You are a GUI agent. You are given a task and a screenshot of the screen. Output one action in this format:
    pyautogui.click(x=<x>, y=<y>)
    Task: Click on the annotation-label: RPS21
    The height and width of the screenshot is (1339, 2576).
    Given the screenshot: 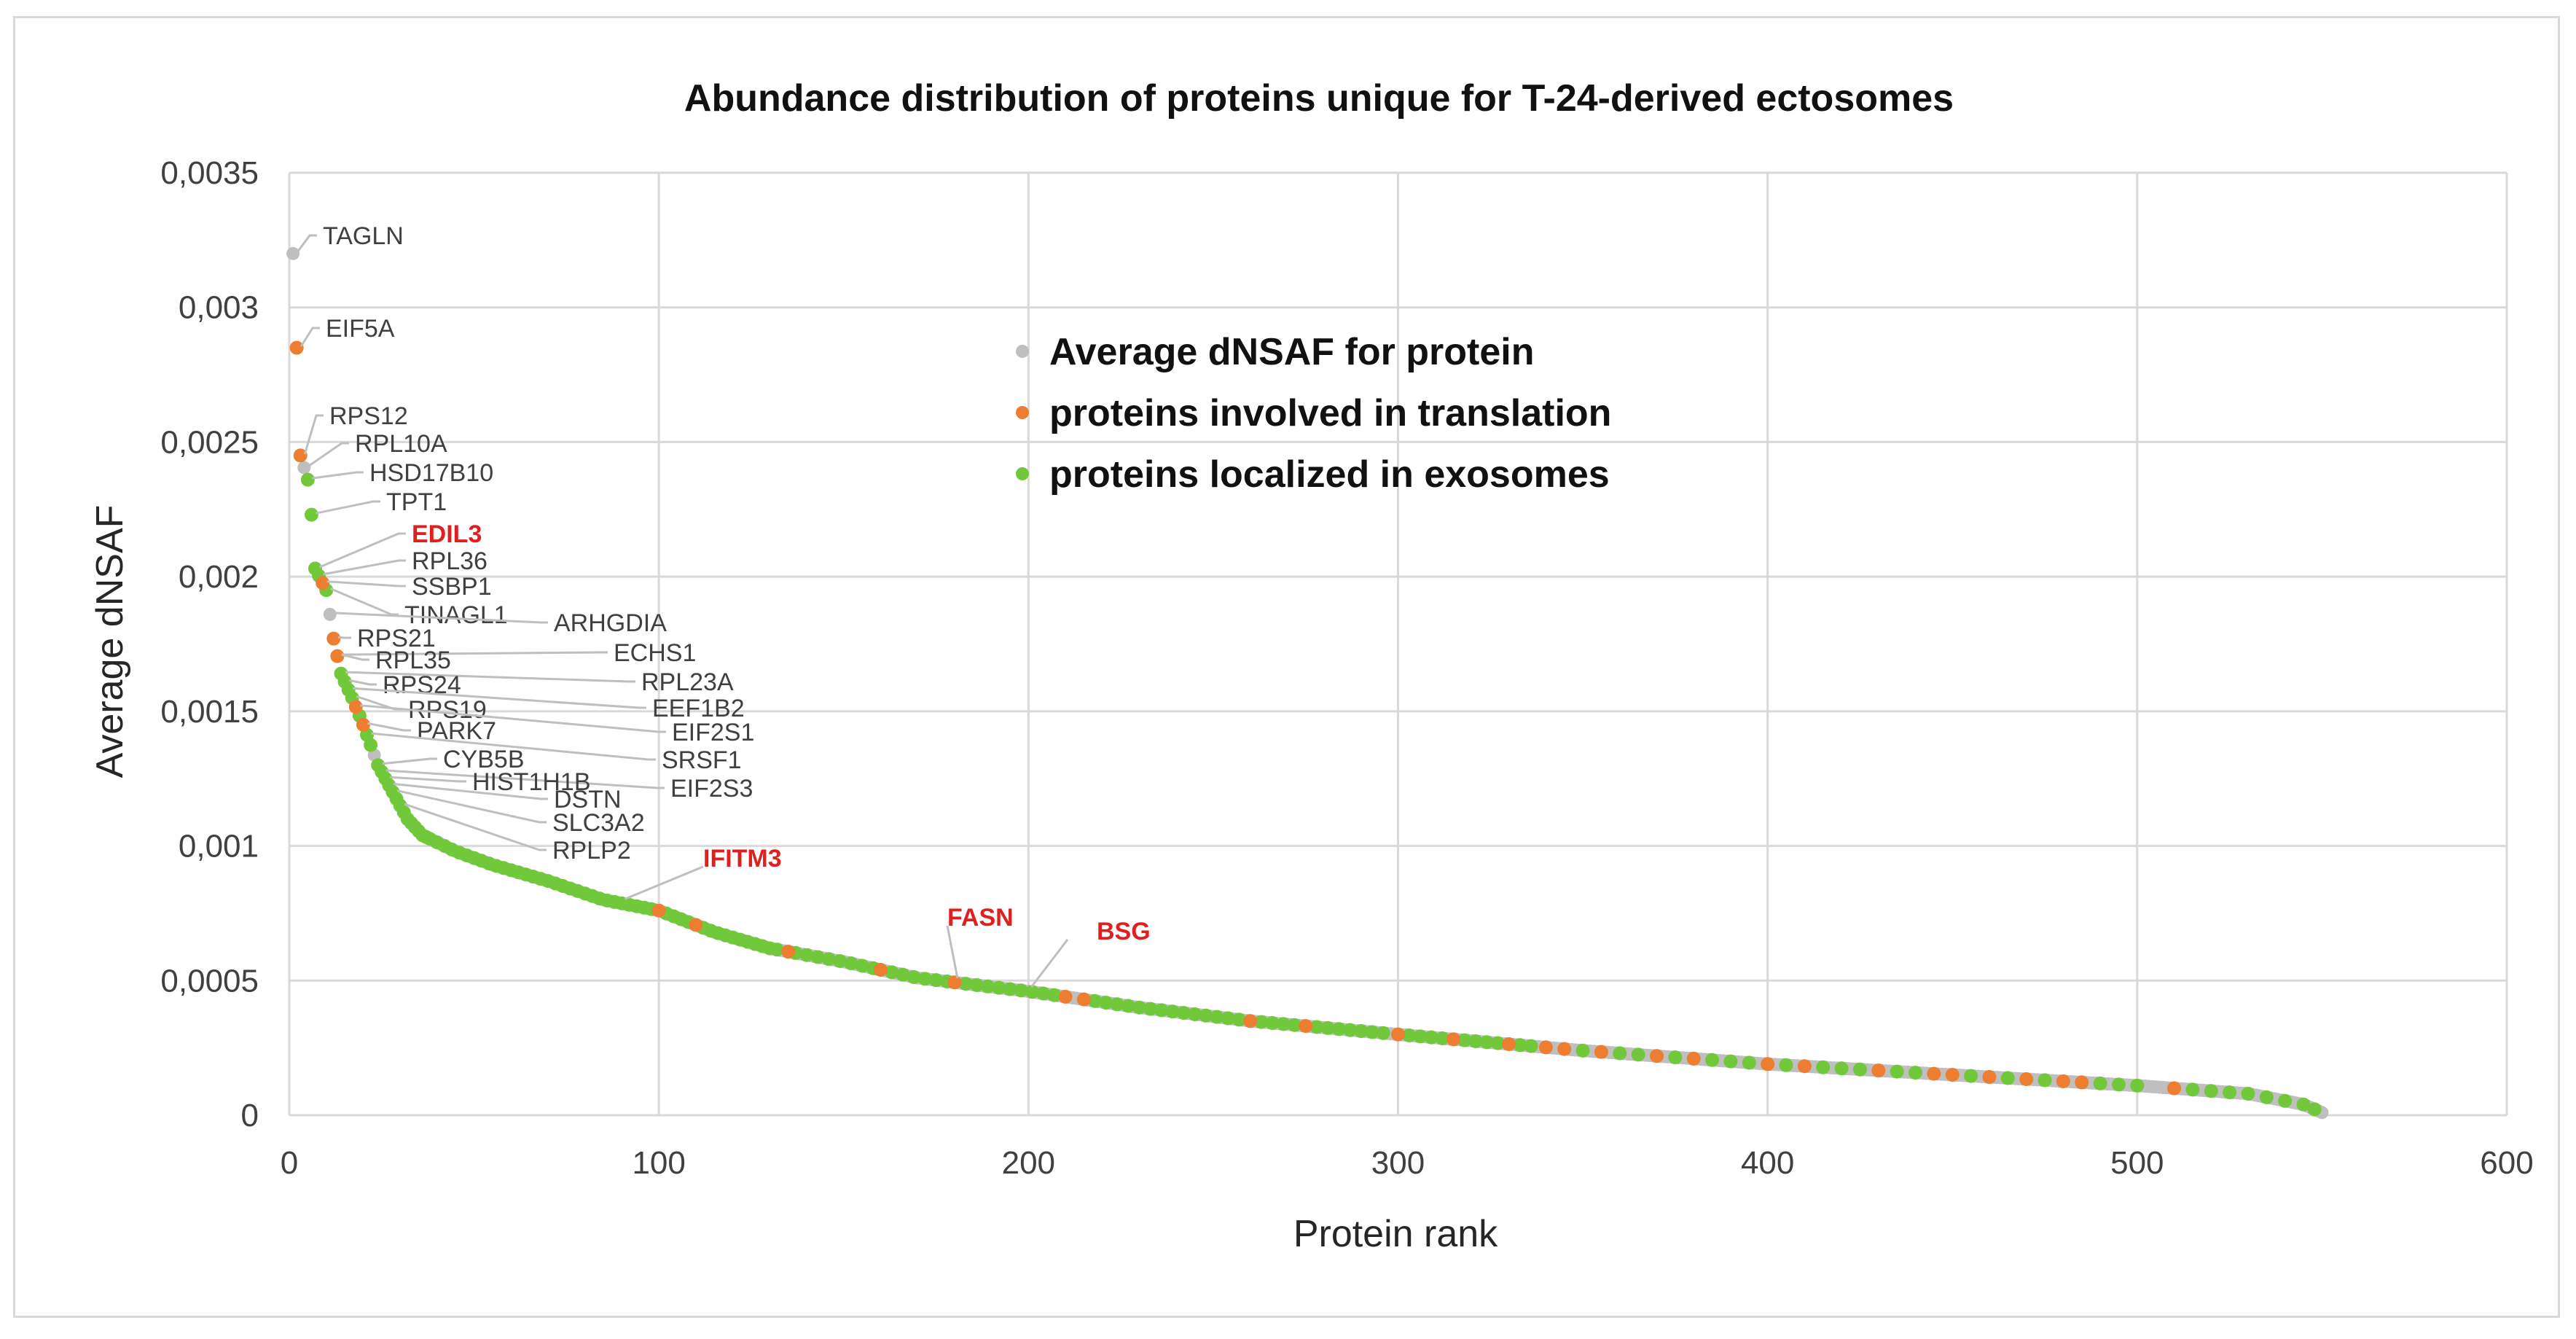 What is the action you would take?
    pyautogui.click(x=396, y=638)
    